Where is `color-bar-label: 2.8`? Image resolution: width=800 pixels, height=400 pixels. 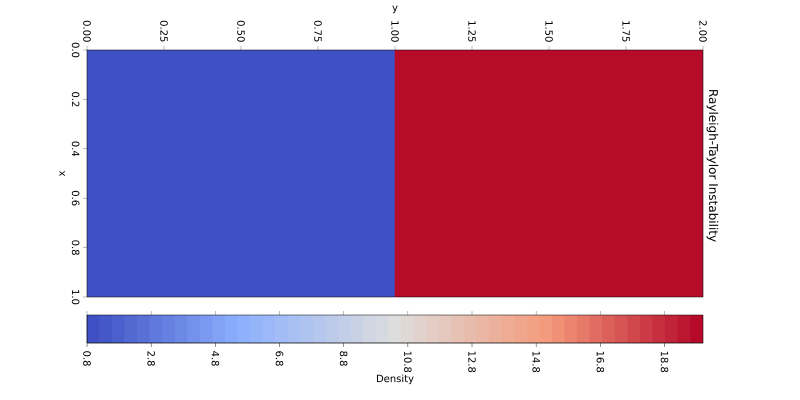
color-bar-label: 2.8 is located at coordinates (151, 358).